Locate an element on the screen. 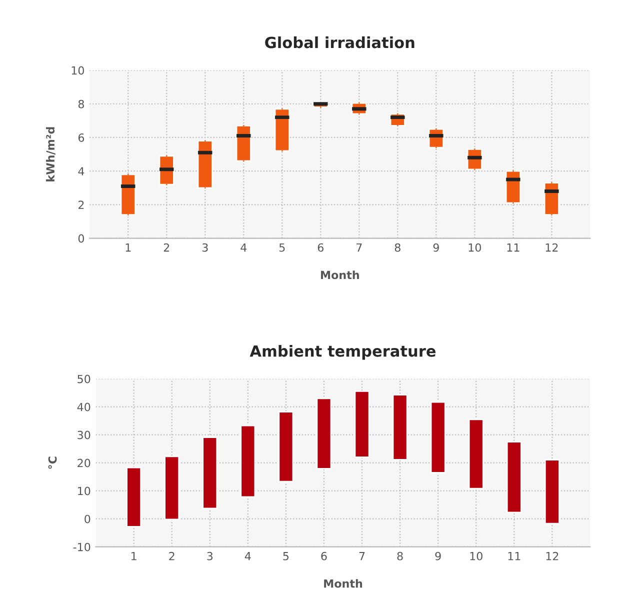 This screenshot has height=611, width=618. y-tick-label: 8 is located at coordinates (81, 104).